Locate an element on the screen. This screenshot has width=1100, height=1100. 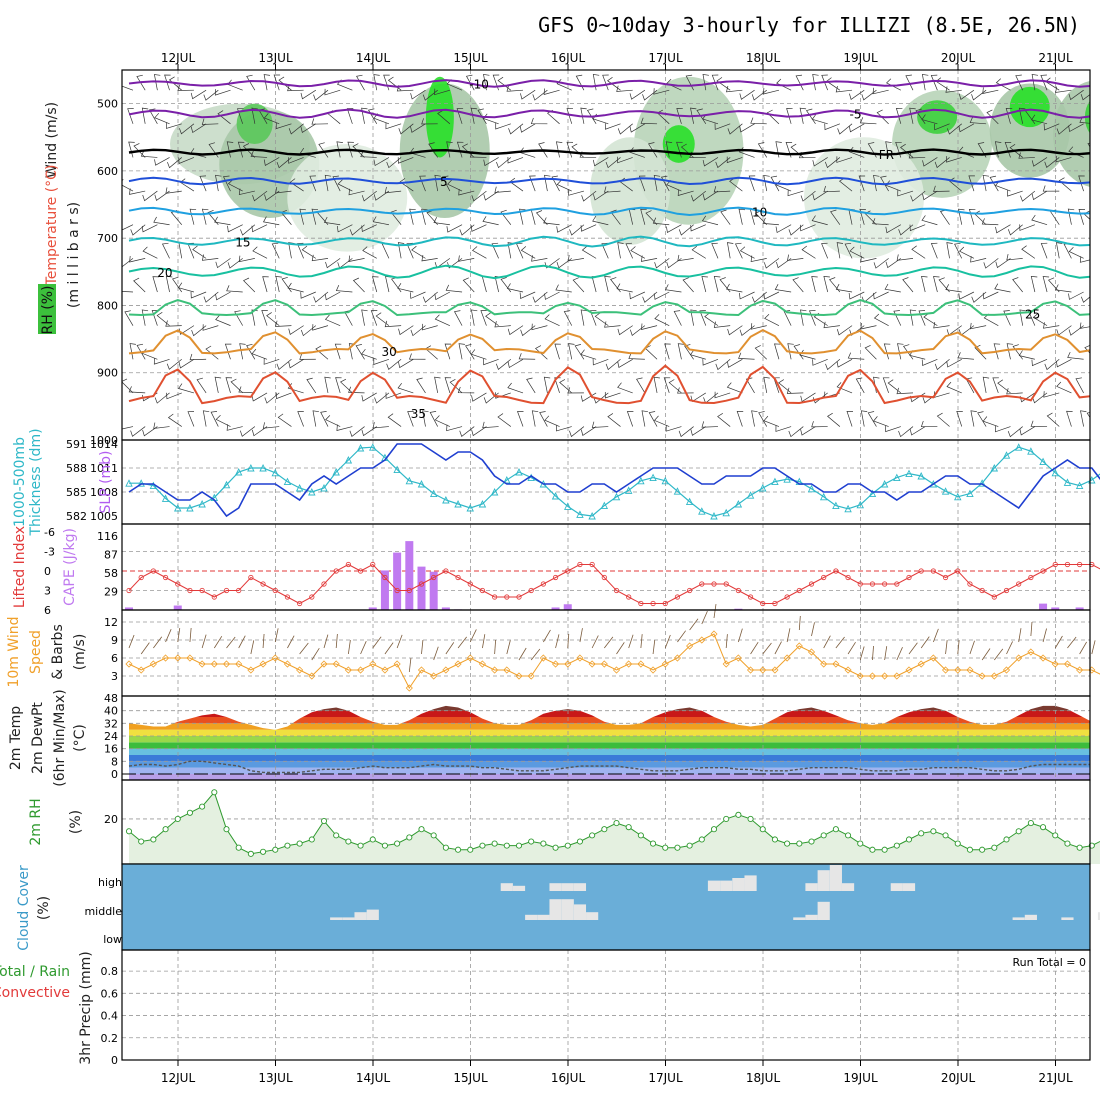
wind10m-label-2: Speed is located at coordinates (36, 652).